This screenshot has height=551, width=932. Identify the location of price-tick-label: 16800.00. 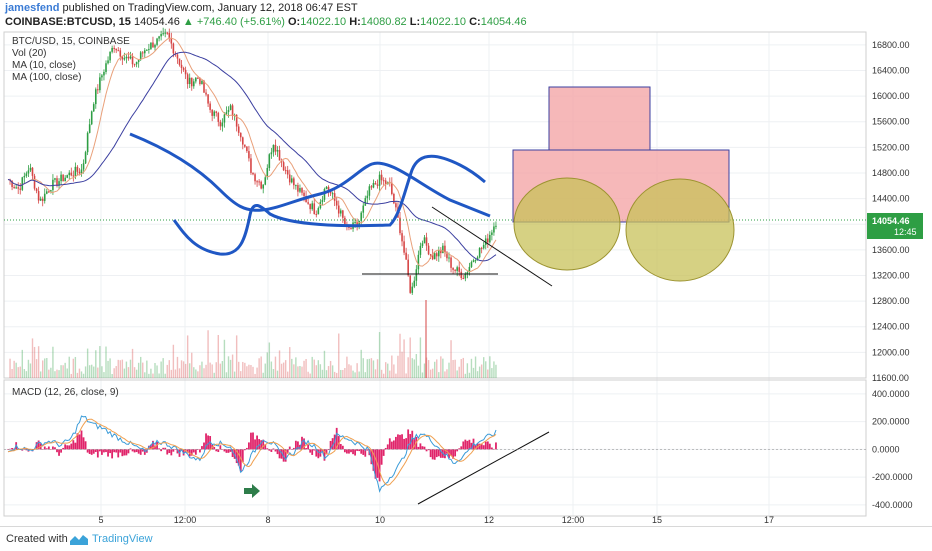
(891, 45).